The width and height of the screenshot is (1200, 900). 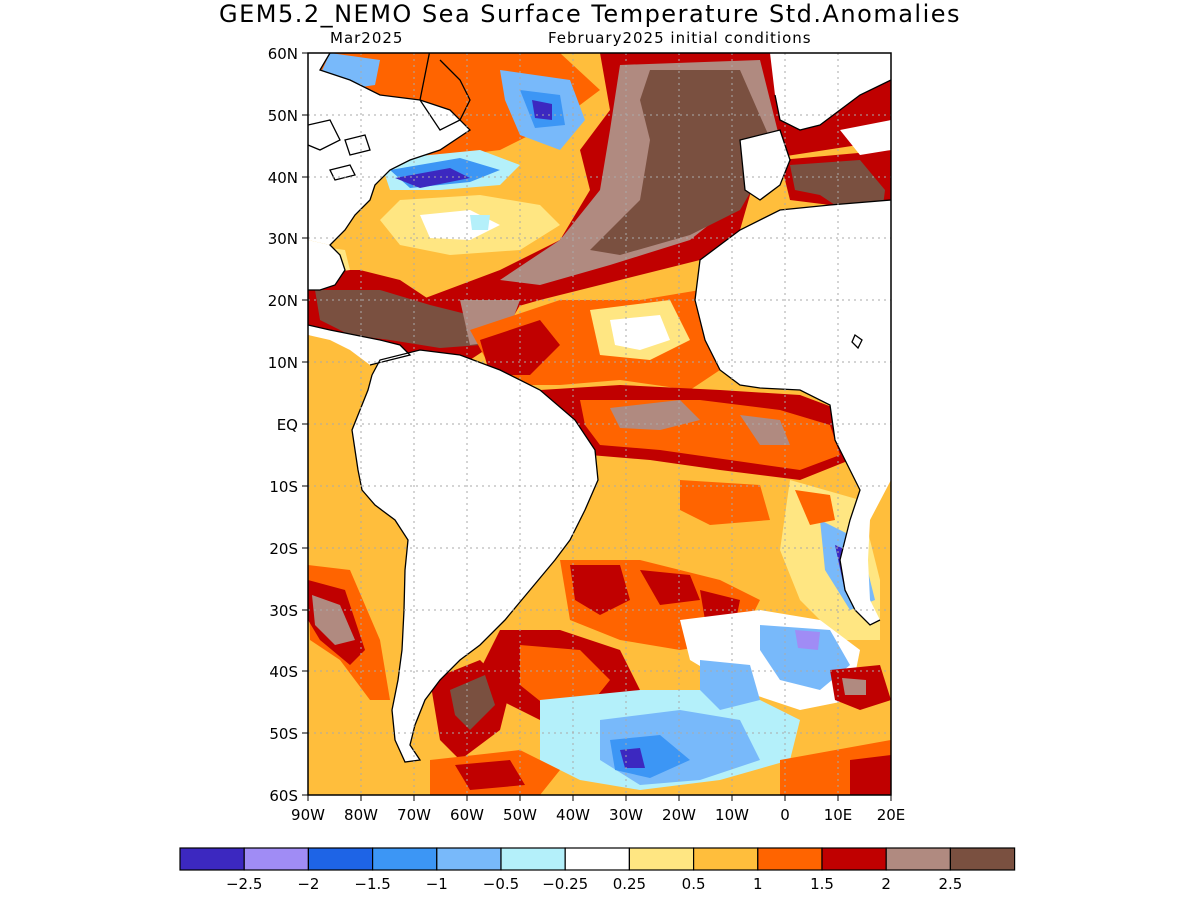 I want to click on lat-label: 60N, so click(x=283, y=54).